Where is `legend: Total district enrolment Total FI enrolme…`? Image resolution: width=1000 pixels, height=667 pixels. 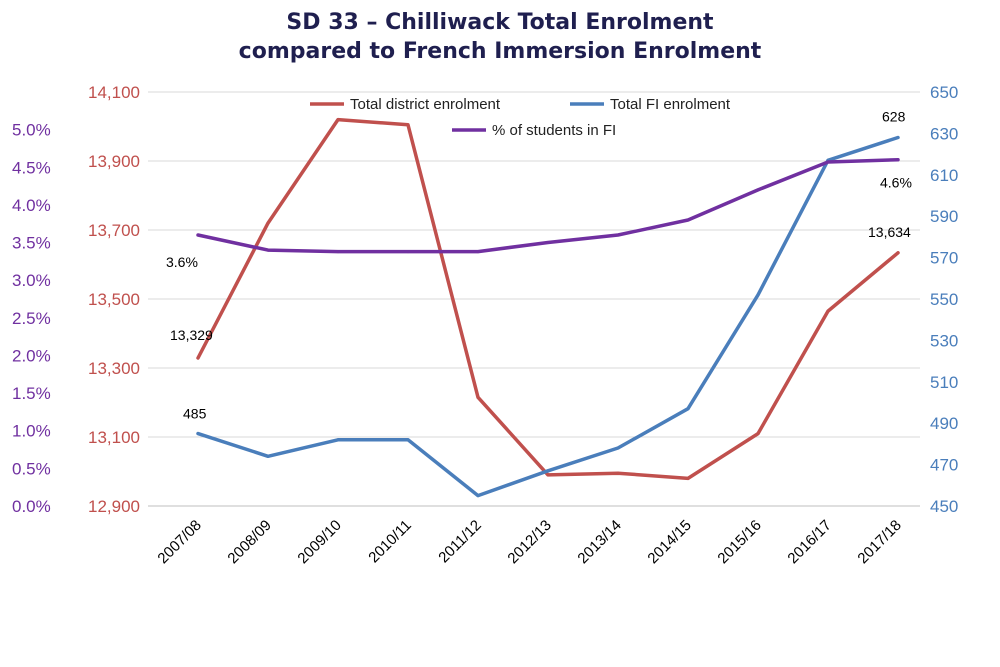 legend: Total district enrolment Total FI enrolme… is located at coordinates (520, 117).